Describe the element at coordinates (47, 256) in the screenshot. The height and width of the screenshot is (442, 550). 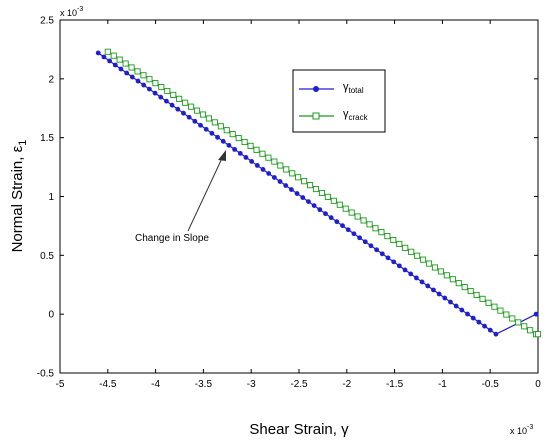
I see `y-tick-label: 0.5` at that location.